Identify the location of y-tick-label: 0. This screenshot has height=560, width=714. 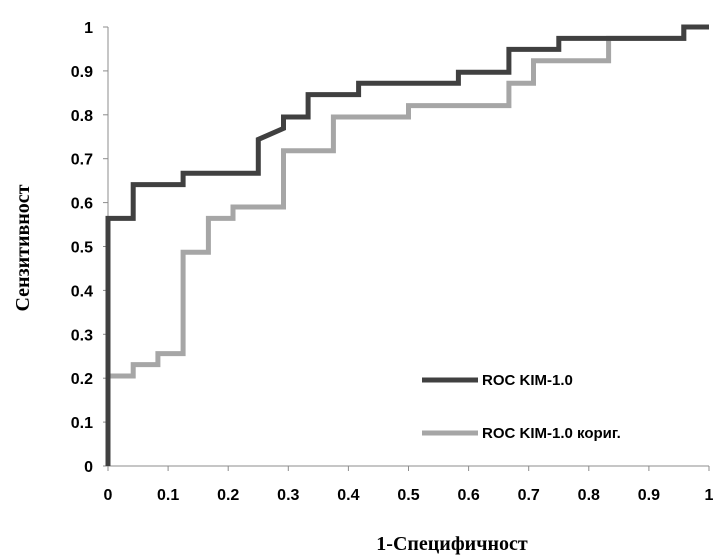
(88, 467).